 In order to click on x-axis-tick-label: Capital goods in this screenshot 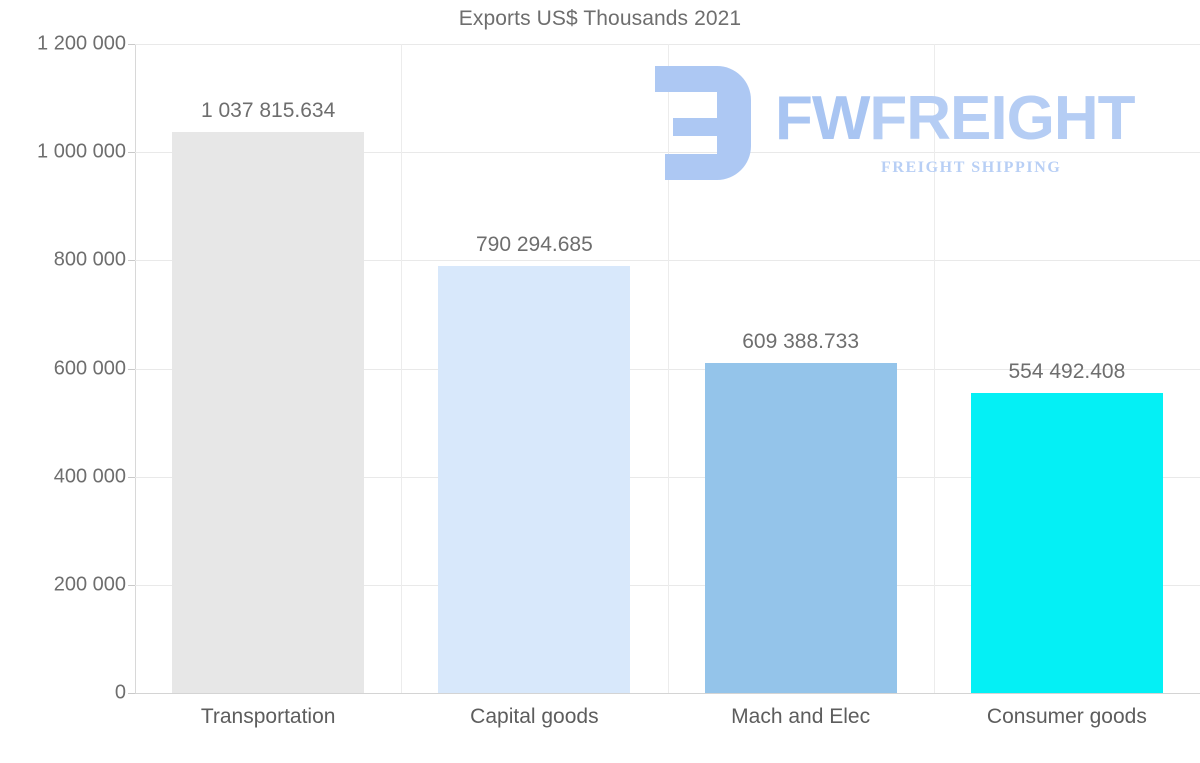, I will do `click(534, 716)`.